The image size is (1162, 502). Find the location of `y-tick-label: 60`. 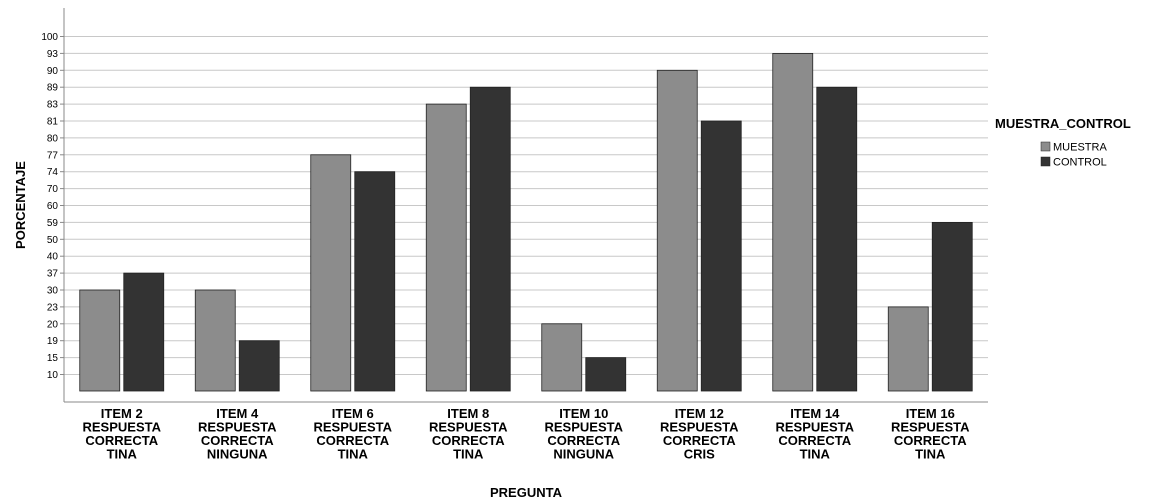

y-tick-label: 60 is located at coordinates (53, 206).